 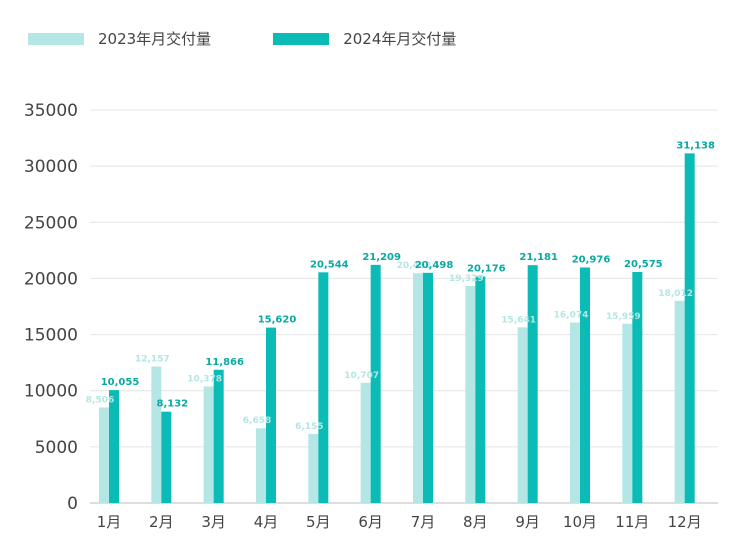 What do you see at coordinates (580, 522) in the screenshot?
I see `x-tick-label: 10月` at bounding box center [580, 522].